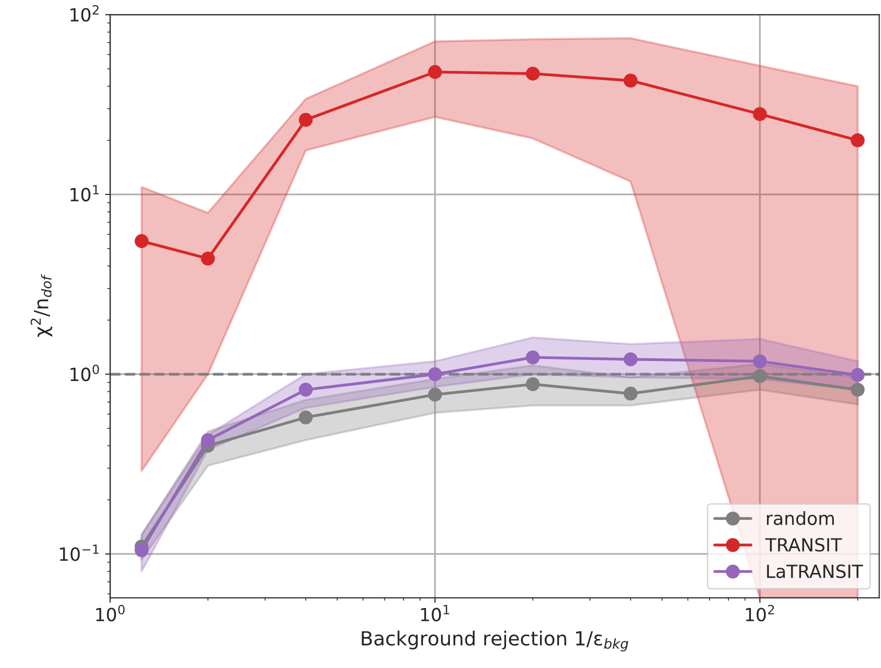  What do you see at coordinates (803, 545) in the screenshot?
I see `legend-label: TRANSIT` at bounding box center [803, 545].